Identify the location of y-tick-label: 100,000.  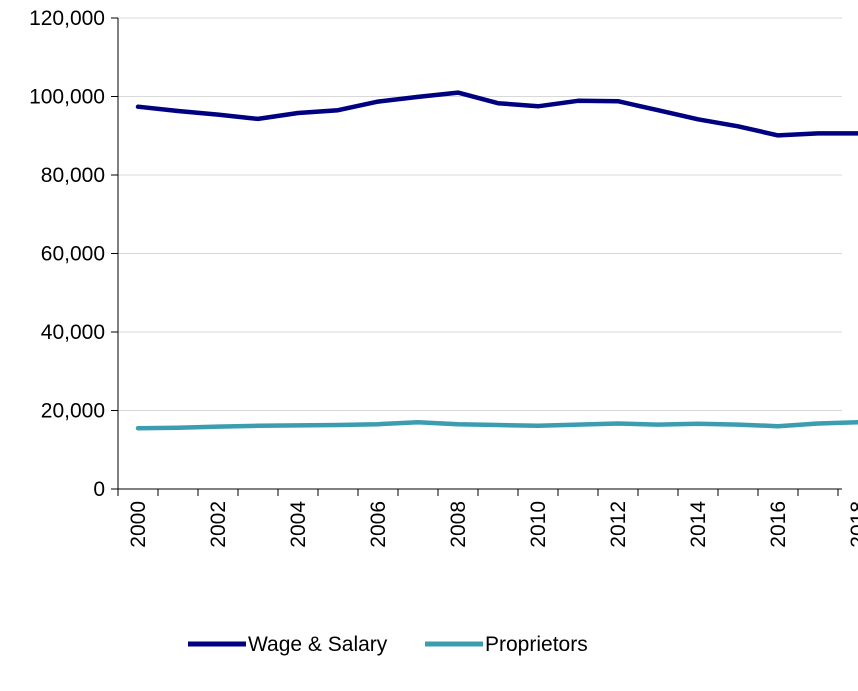
(67, 97).